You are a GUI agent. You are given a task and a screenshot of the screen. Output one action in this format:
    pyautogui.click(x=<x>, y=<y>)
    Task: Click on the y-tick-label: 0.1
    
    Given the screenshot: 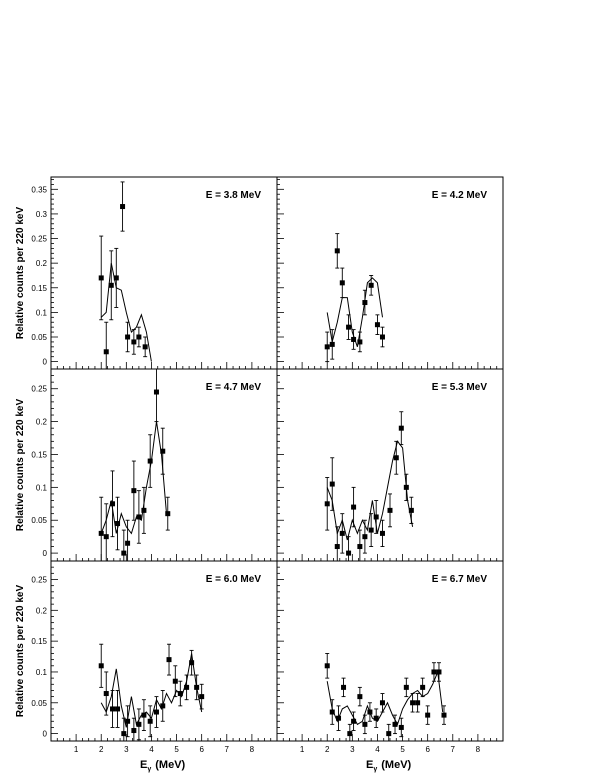 What is the action you would take?
    pyautogui.click(x=42, y=672)
    